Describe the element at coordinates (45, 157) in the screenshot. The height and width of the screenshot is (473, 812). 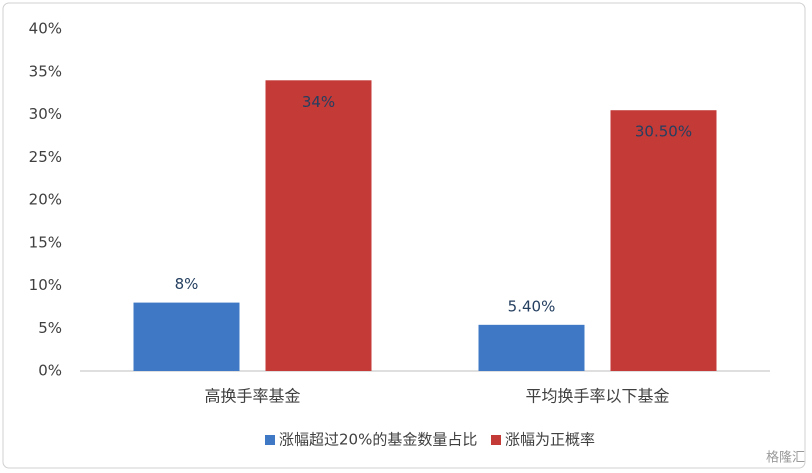
I see `y-tick-label: 25%` at that location.